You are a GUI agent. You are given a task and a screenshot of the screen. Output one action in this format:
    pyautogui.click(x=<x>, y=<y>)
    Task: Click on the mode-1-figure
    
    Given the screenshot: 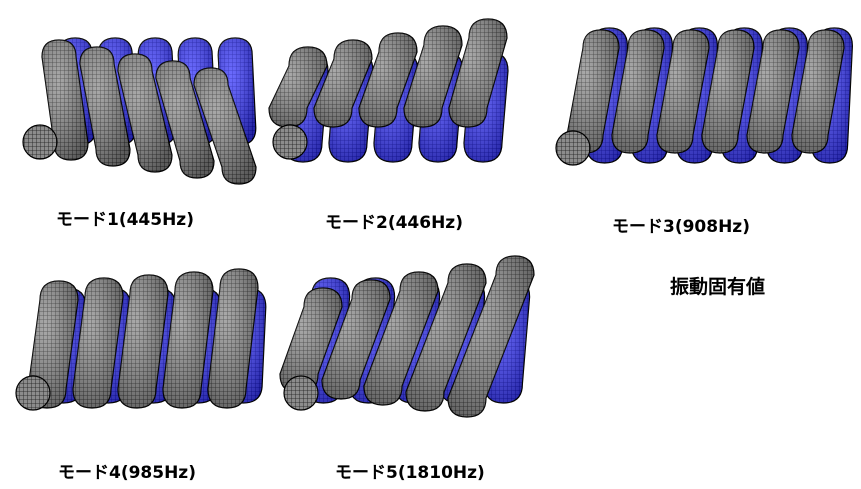 What is the action you would take?
    pyautogui.click(x=138, y=110)
    